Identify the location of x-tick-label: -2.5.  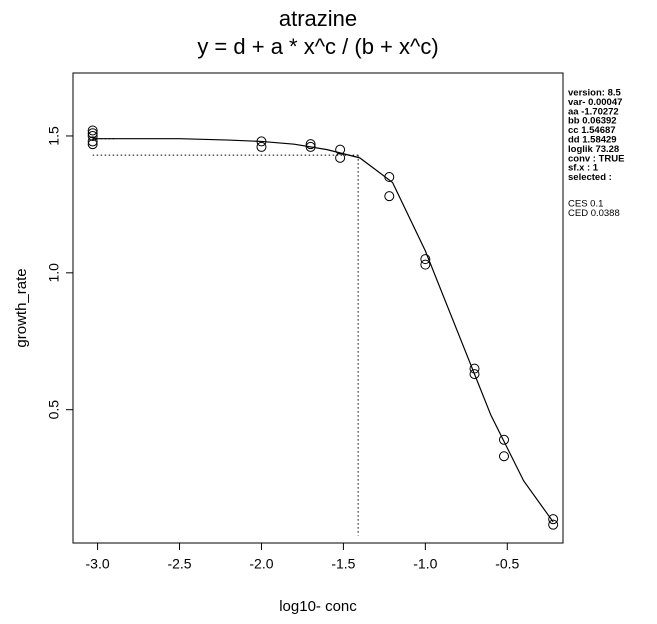
(179, 564).